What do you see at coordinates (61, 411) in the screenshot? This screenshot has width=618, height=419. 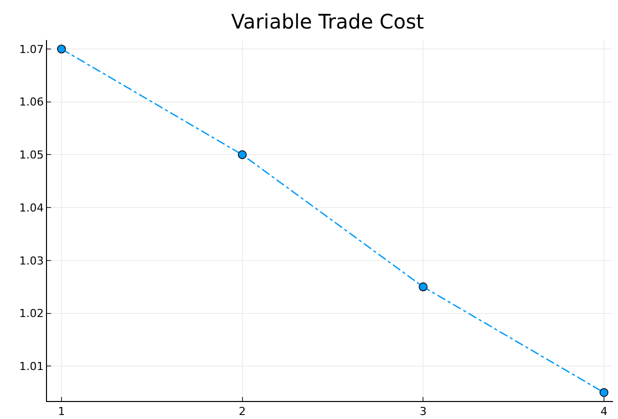 I see `x-tick-label: 1` at bounding box center [61, 411].